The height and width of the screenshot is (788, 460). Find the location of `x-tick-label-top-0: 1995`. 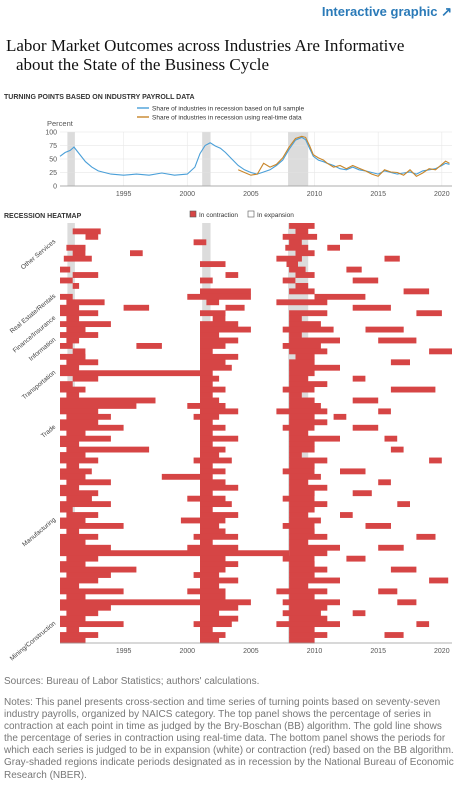

x-tick-label-top-0: 1995 is located at coordinates (124, 194).